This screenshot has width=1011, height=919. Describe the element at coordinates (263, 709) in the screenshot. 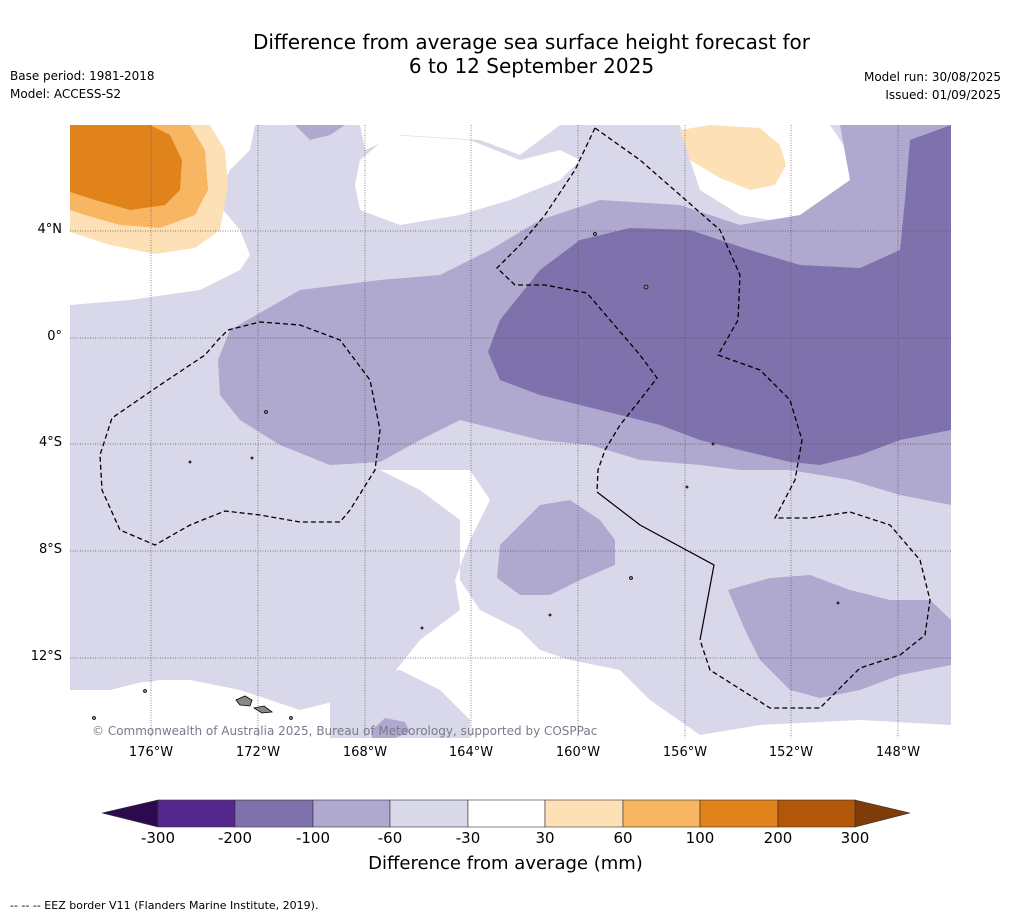

I see `island-samoa-b` at that location.